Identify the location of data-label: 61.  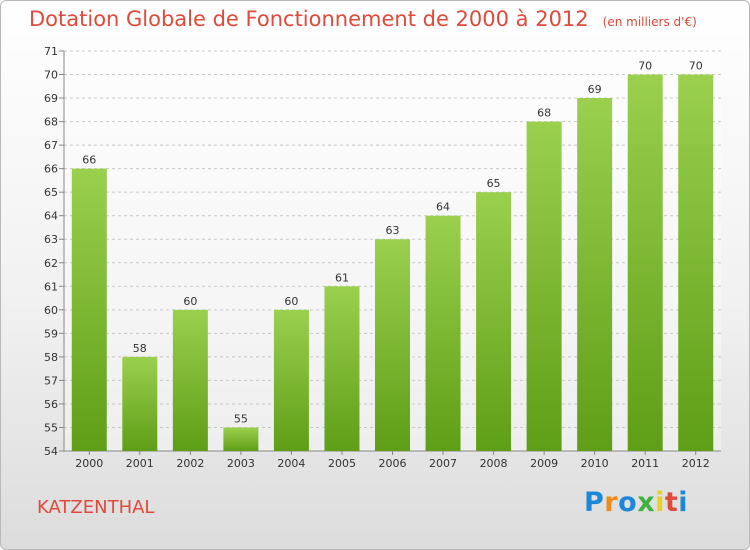
(342, 277).